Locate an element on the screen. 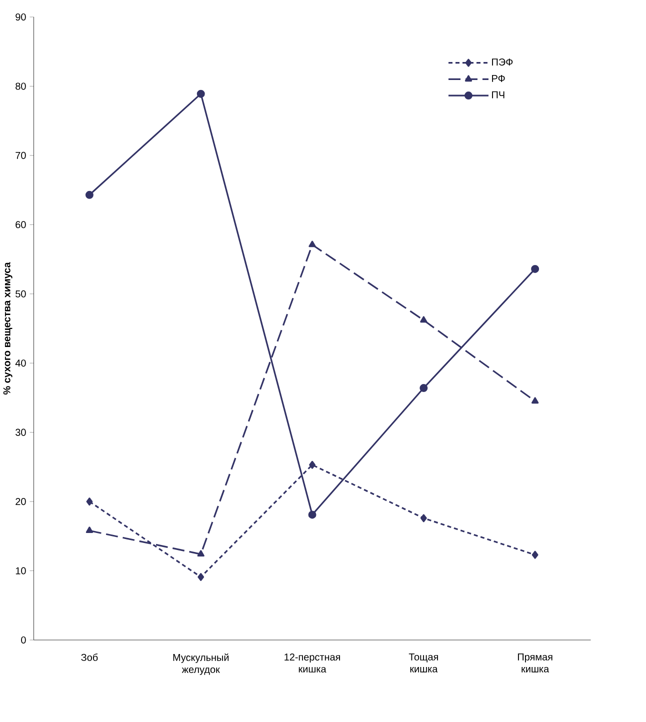  y-tick-label: 90 is located at coordinates (20, 17).